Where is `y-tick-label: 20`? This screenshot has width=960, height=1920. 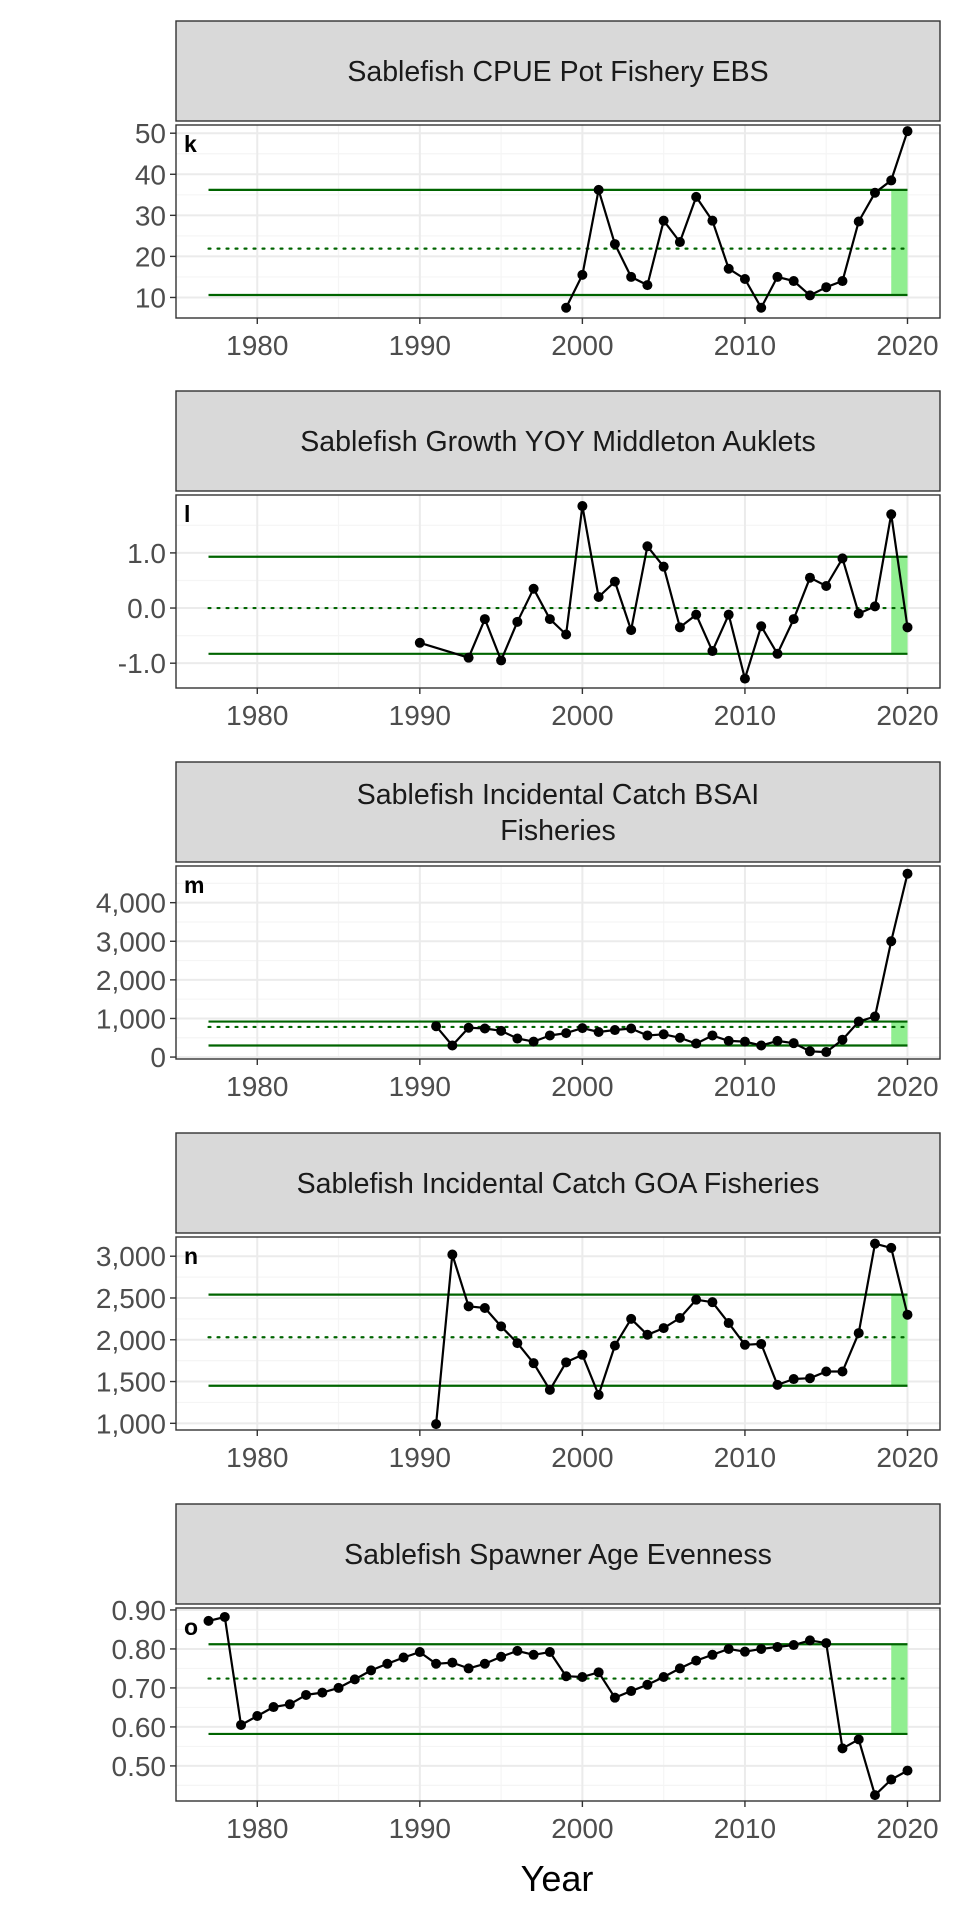 y-tick-label: 20 is located at coordinates (150, 256).